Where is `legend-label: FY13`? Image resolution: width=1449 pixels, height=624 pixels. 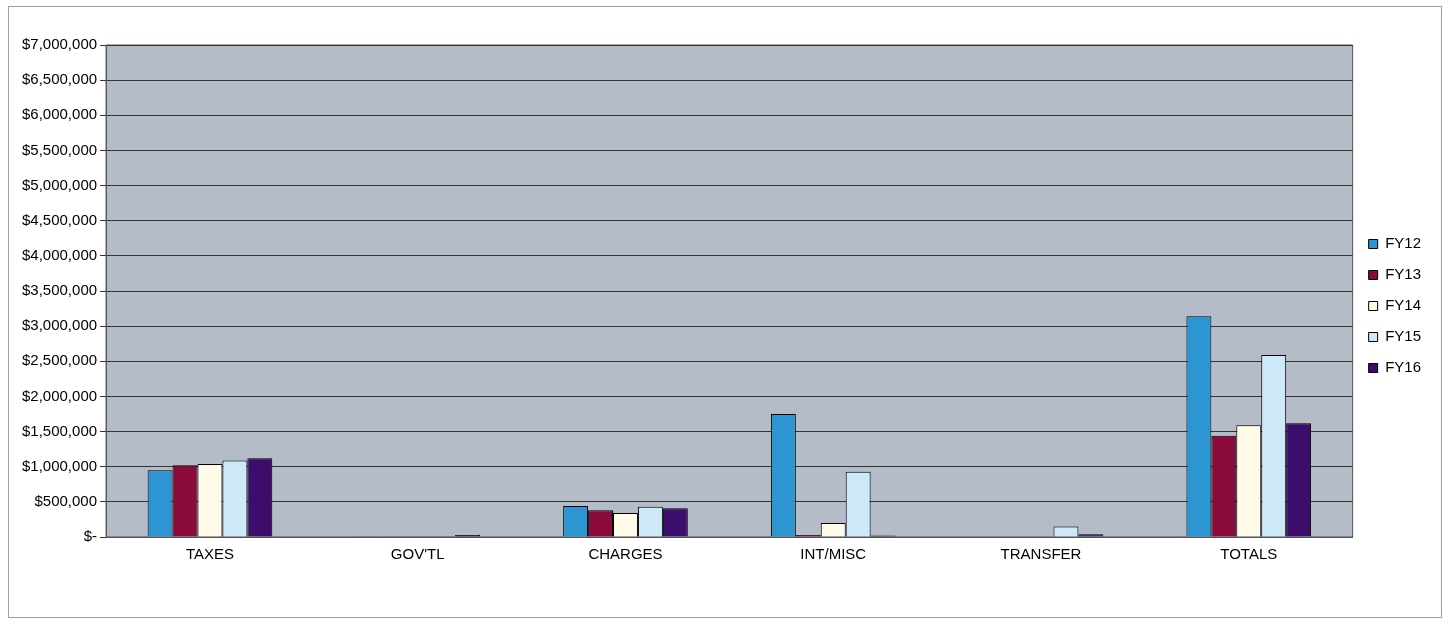
legend-label: FY13 is located at coordinates (1403, 274).